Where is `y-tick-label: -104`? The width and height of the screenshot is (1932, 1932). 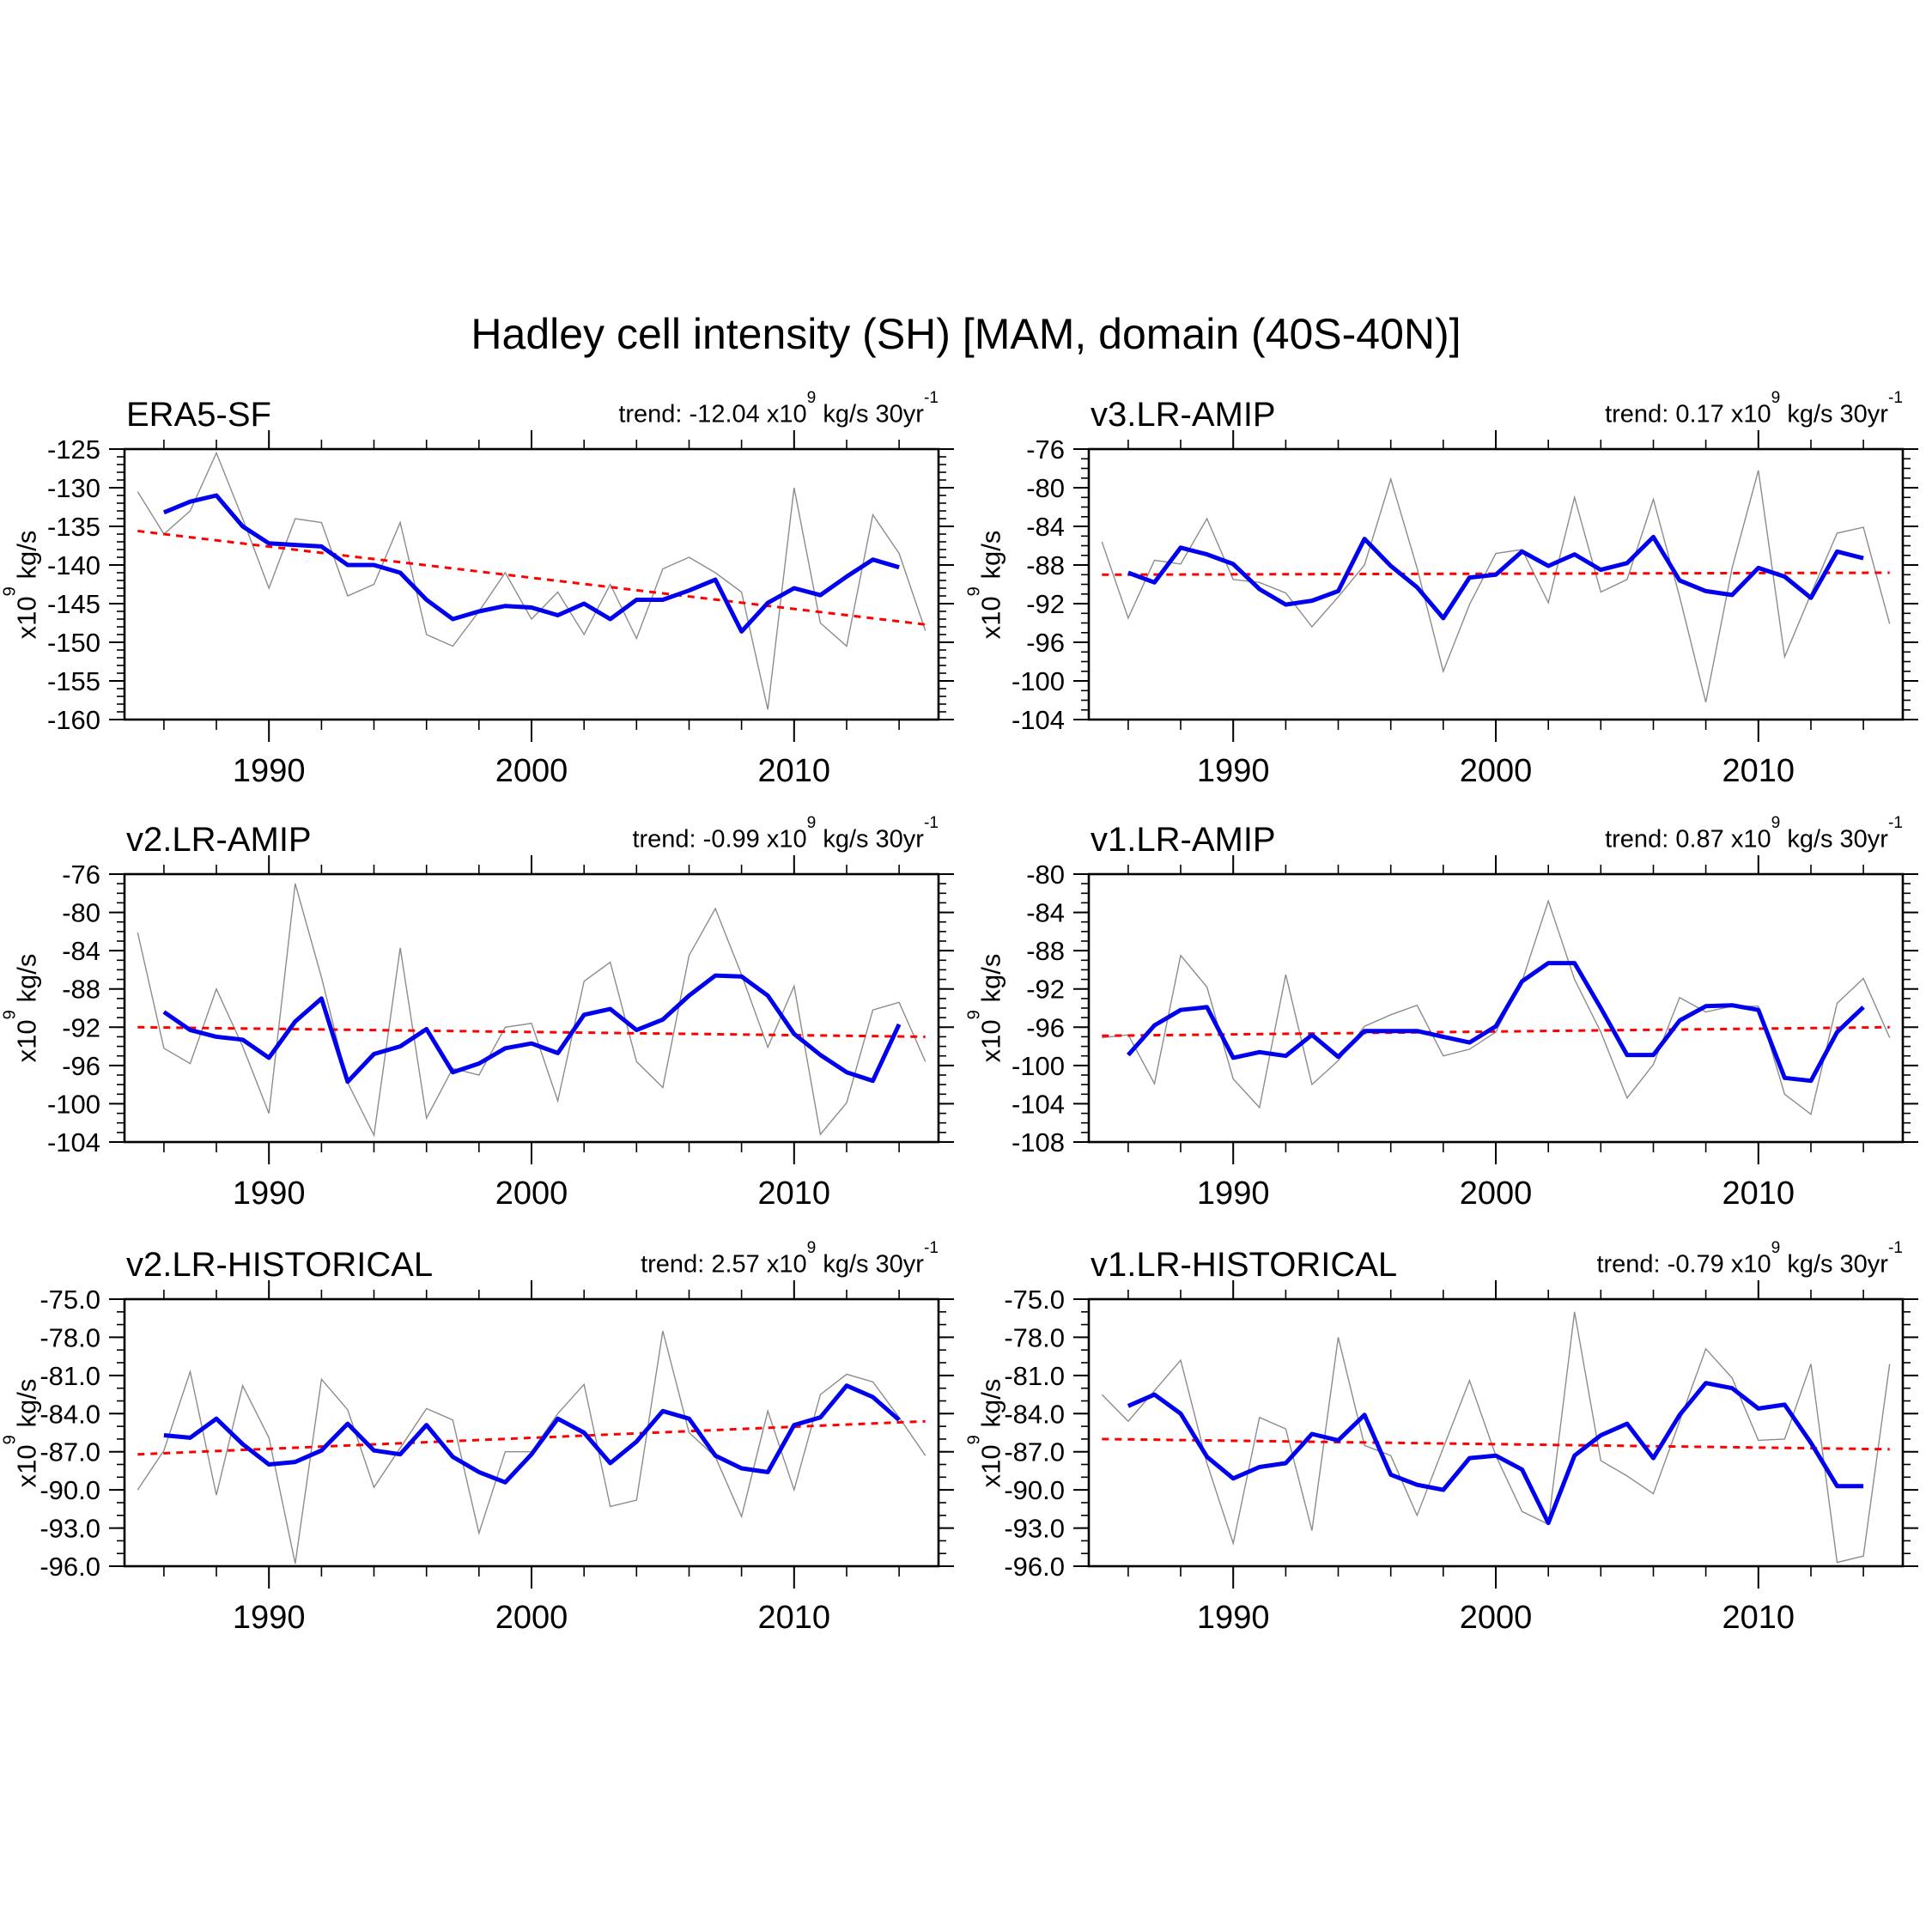
y-tick-label: -104 is located at coordinates (1038, 720).